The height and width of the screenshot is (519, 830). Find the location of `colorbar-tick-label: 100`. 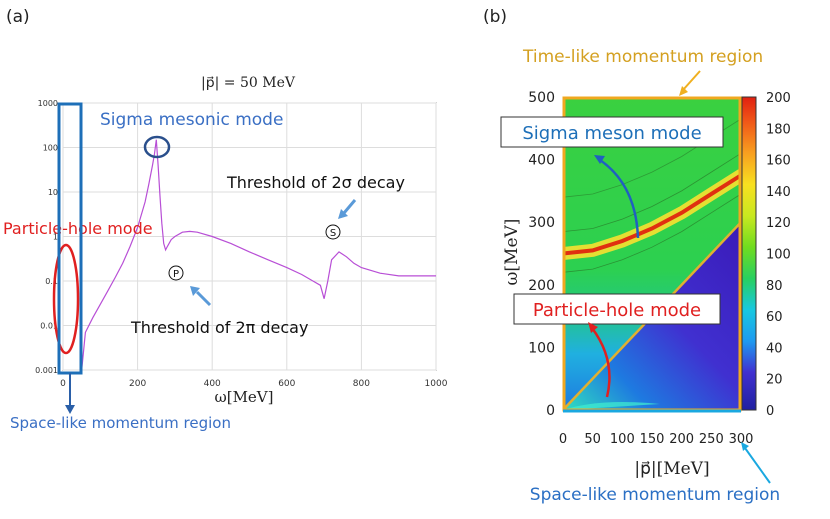

colorbar-tick-label: 100 is located at coordinates (778, 255).